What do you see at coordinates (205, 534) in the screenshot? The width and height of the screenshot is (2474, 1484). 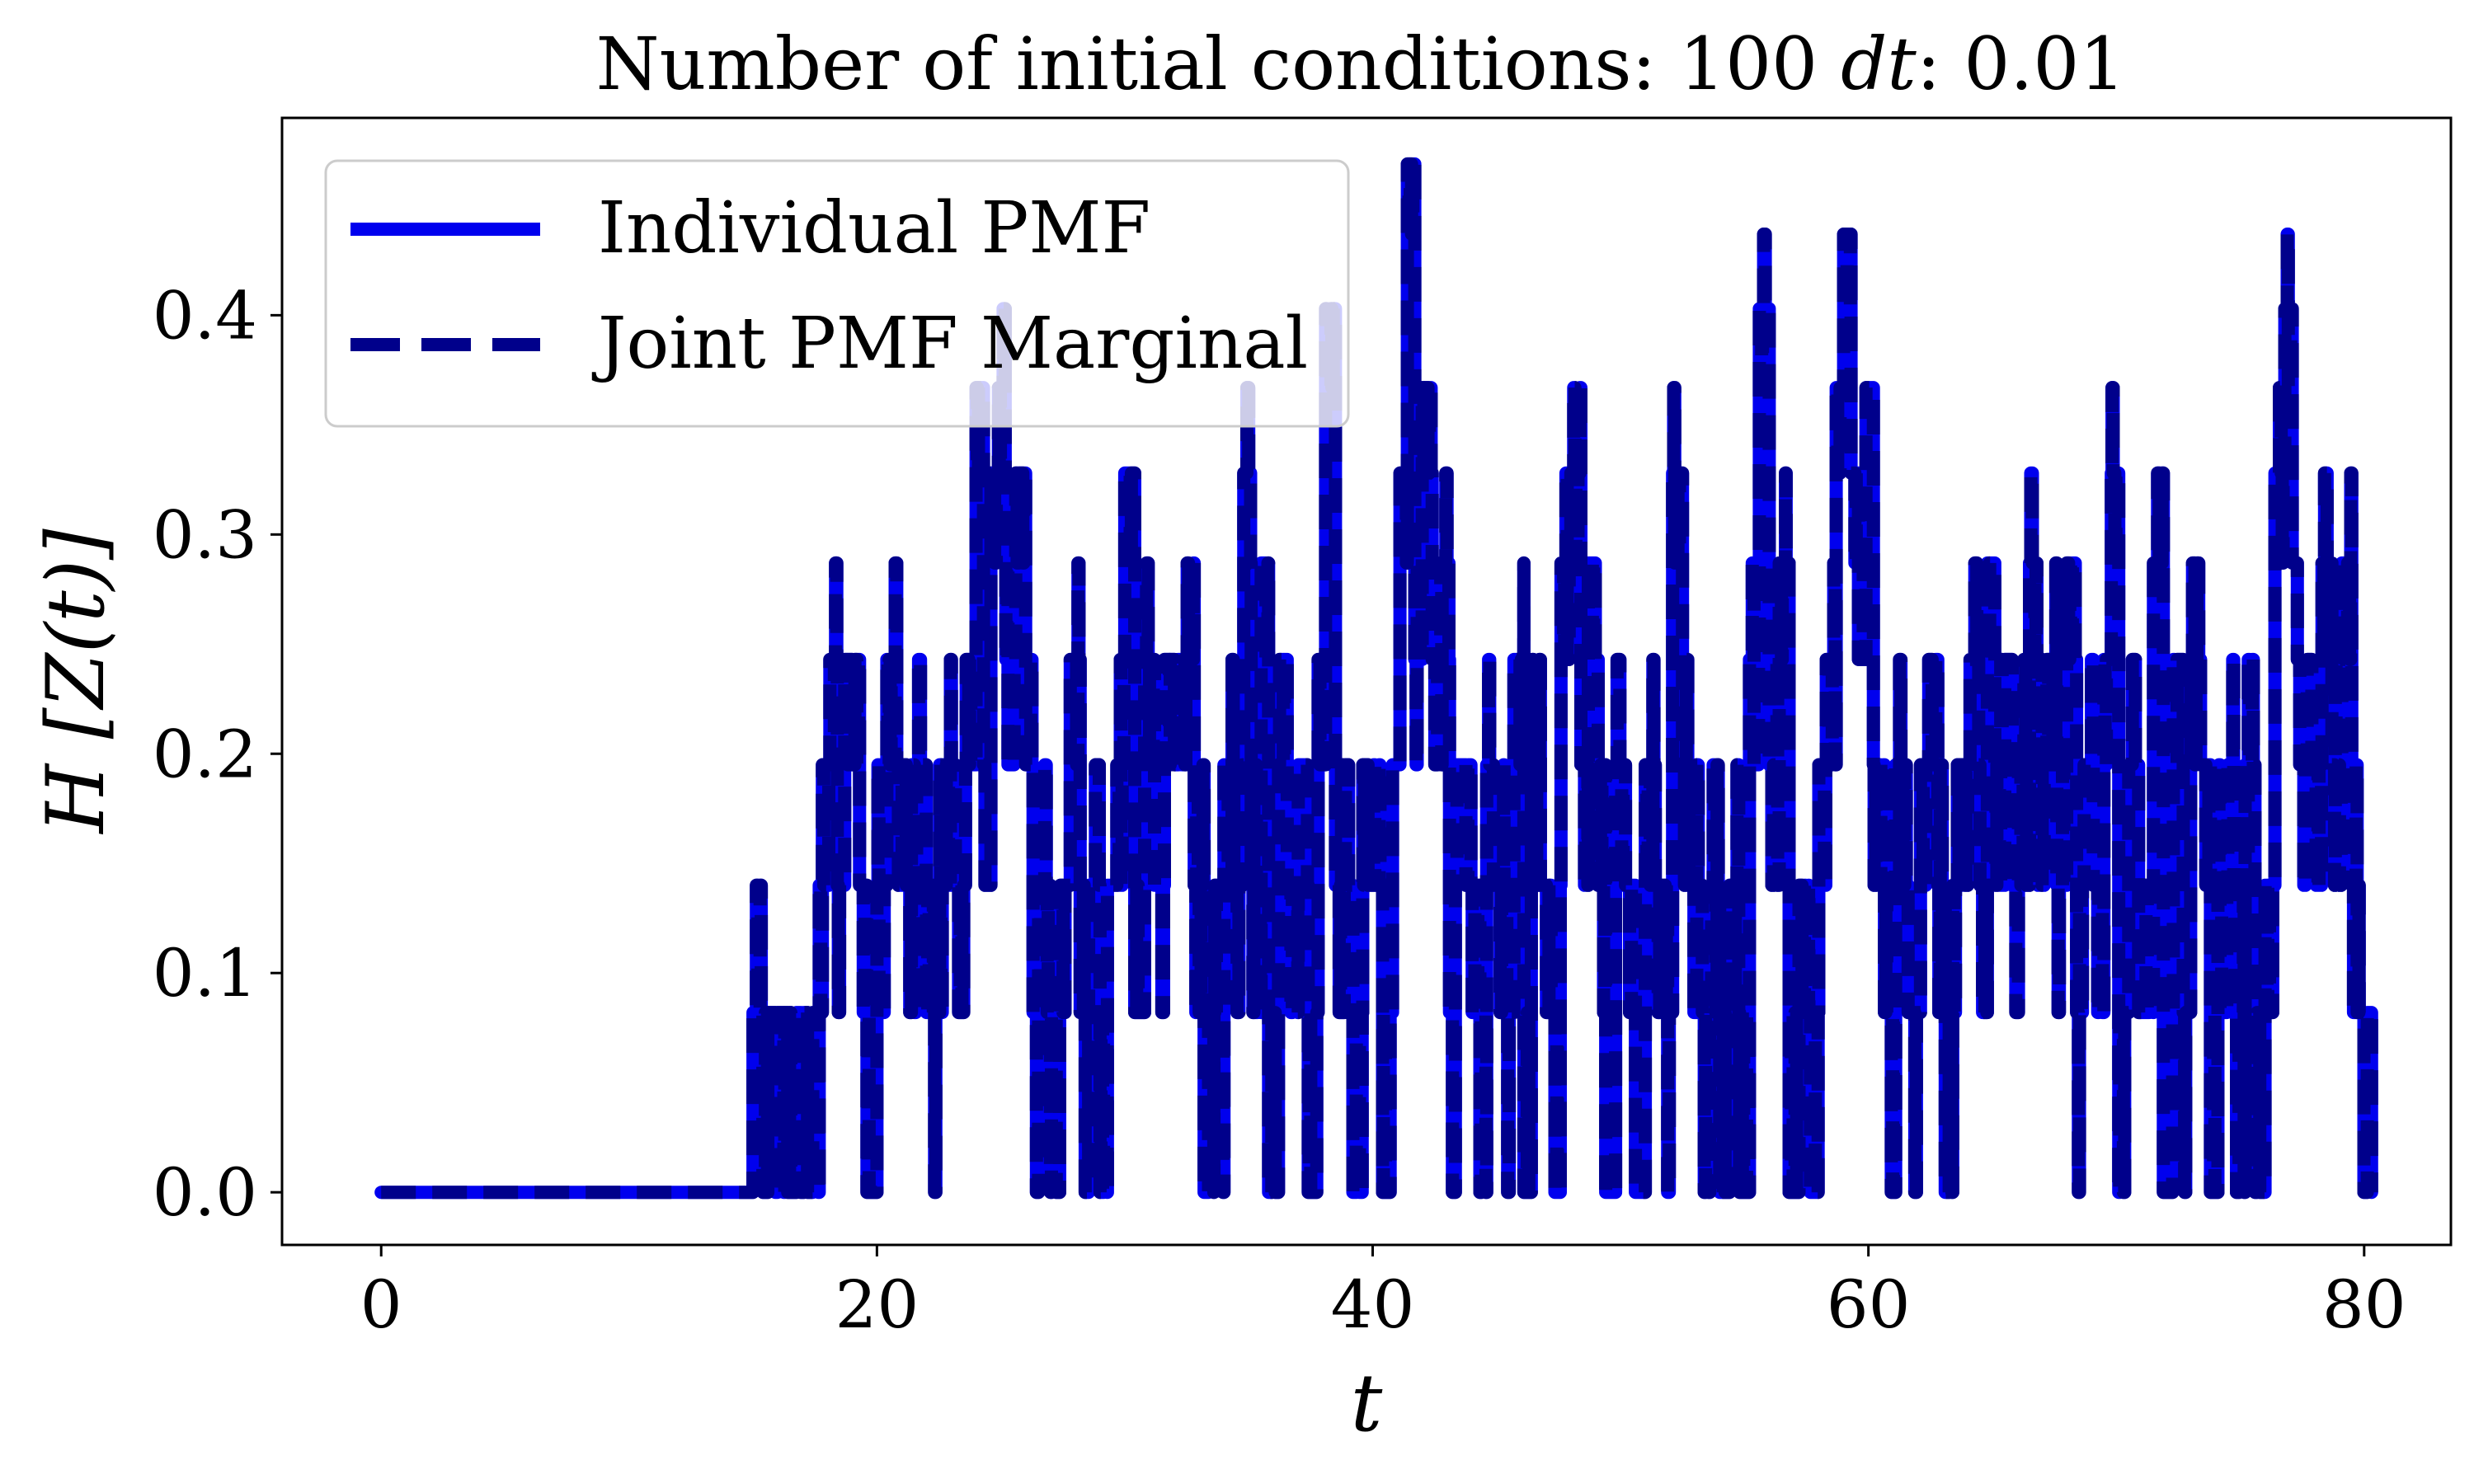 I see `y-tick-label: 0.3` at bounding box center [205, 534].